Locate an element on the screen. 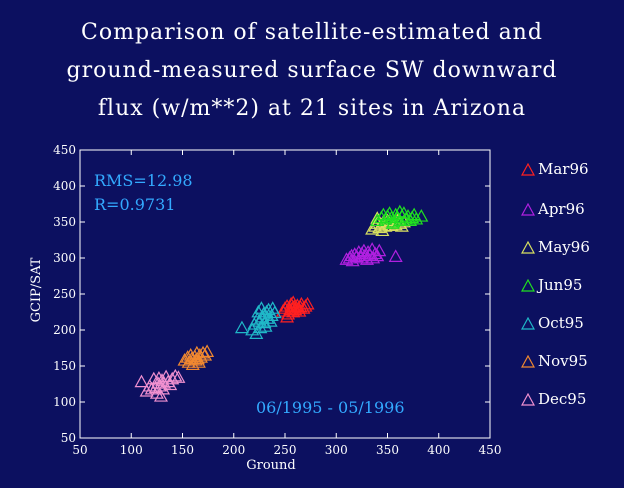 This screenshot has height=488, width=624. legend-item-dec95: Dec95 is located at coordinates (553, 399).